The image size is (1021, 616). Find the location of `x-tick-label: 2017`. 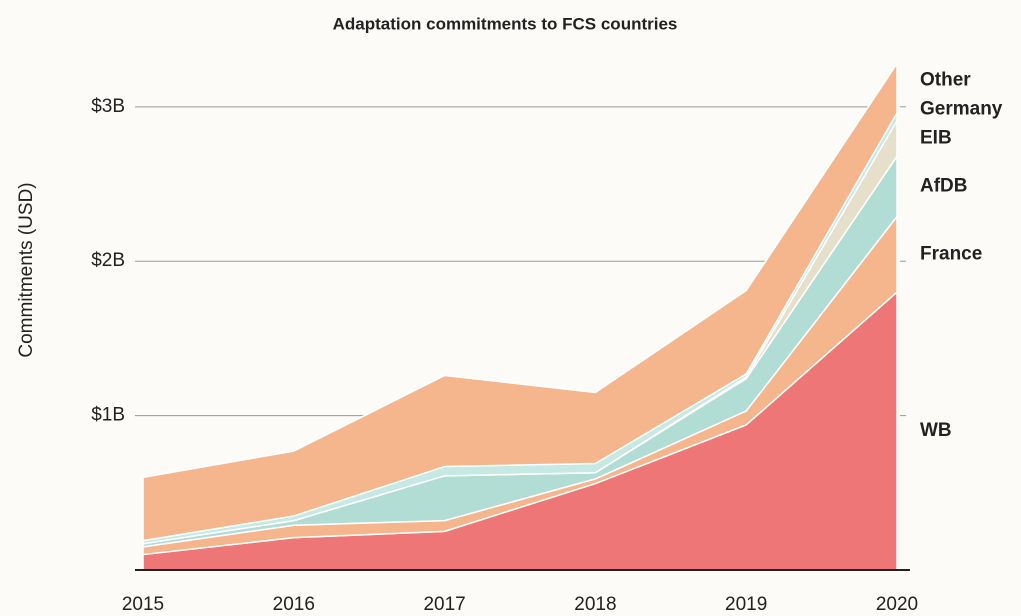

x-tick-label: 2017 is located at coordinates (444, 604).